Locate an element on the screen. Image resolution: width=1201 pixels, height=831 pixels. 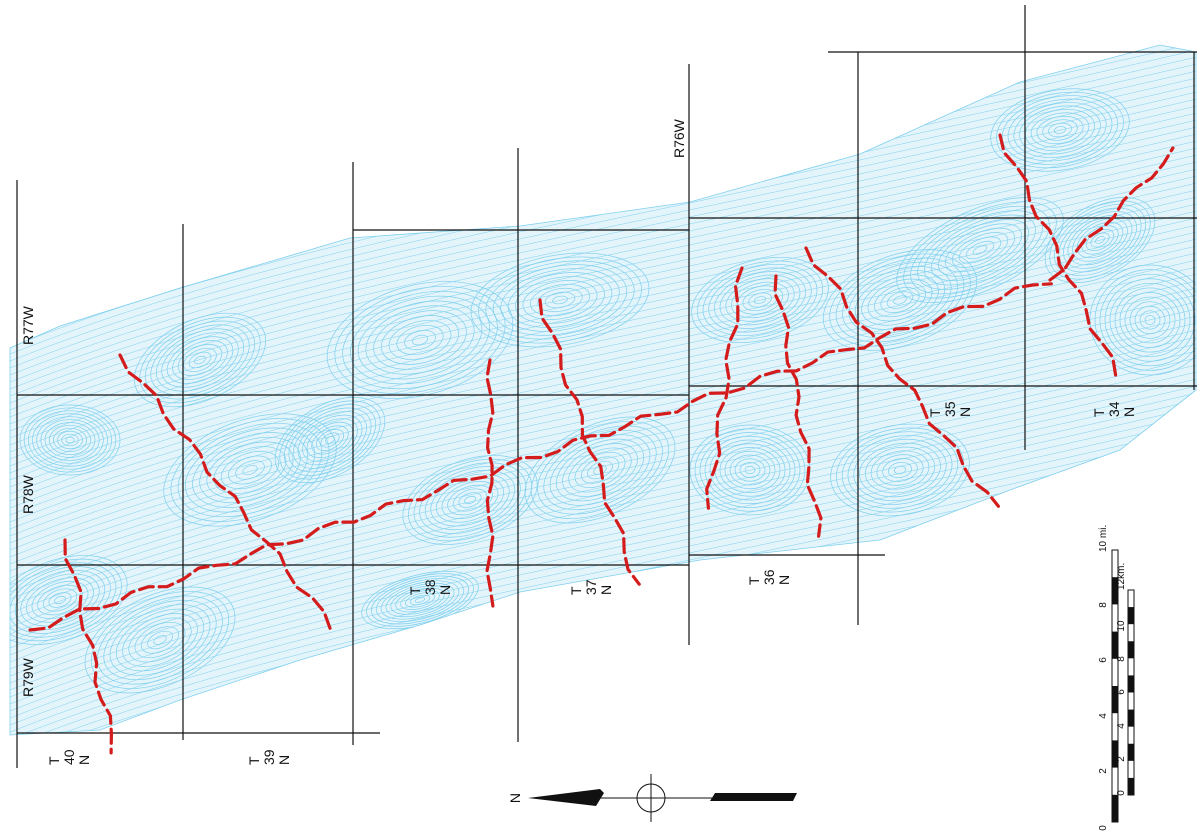
scale-bar: 10 mi. 12km. 0 2 4 6 8 0 2 4 6 8 10 is located at coordinates (1116, 678).